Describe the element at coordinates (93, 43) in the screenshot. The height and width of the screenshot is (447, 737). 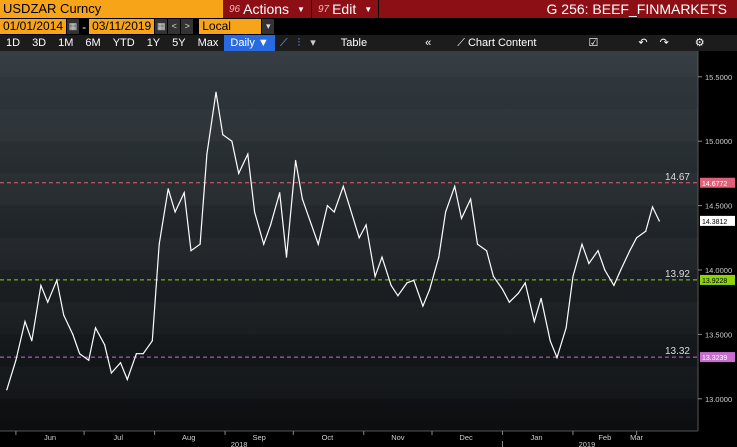
I see `period-6m: 6M` at that location.